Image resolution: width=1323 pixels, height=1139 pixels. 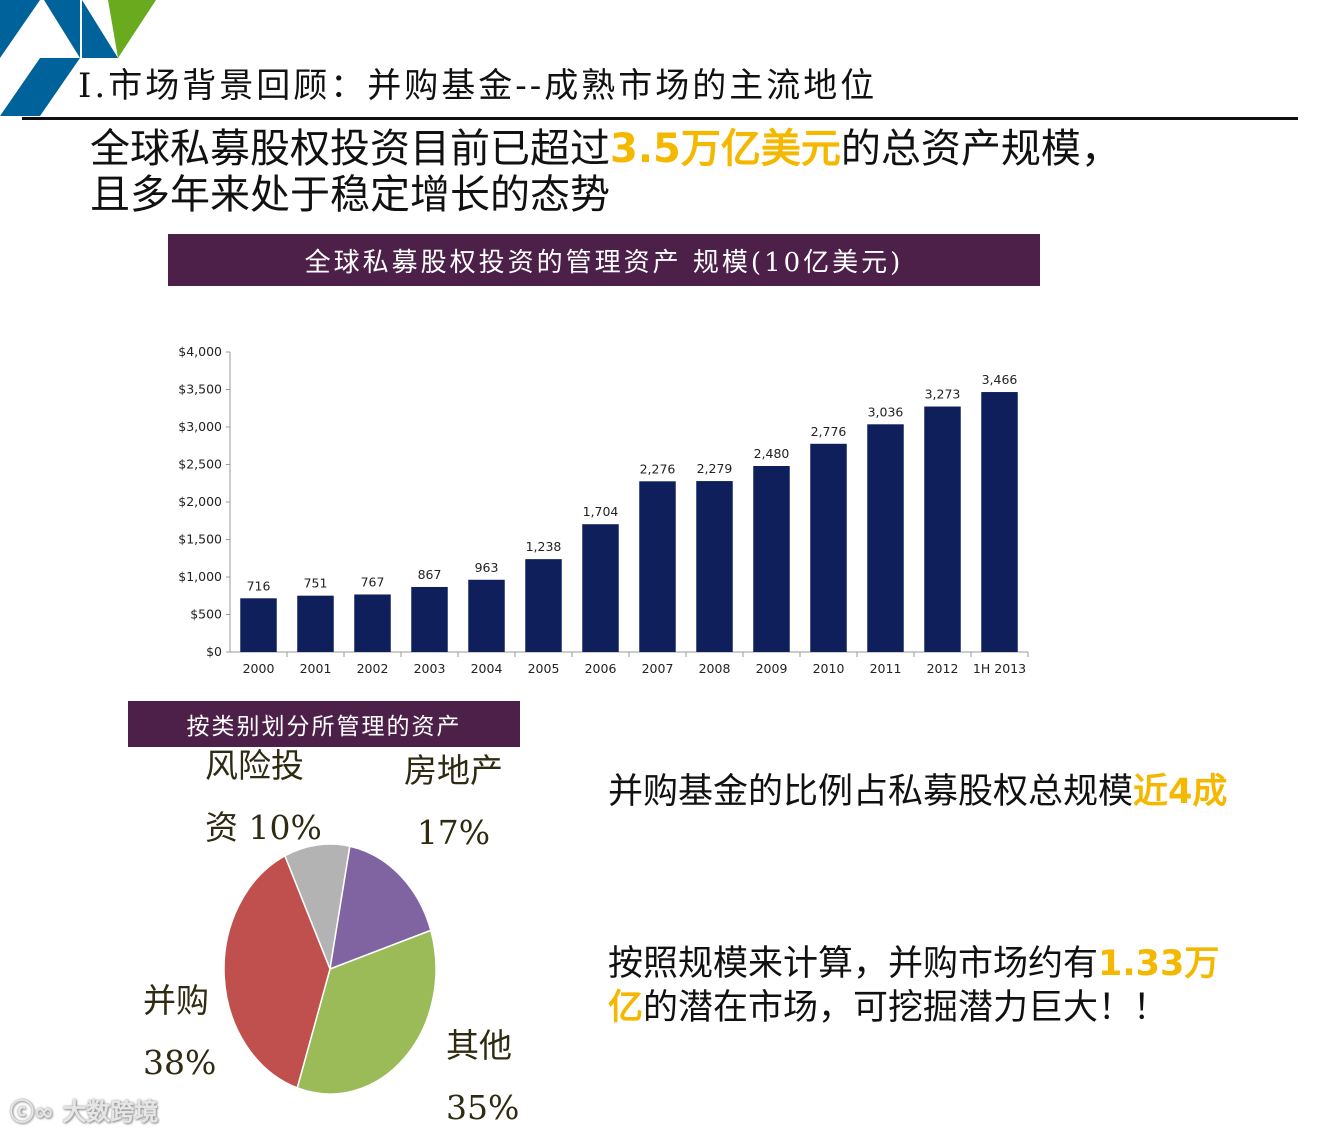 What do you see at coordinates (829, 431) in the screenshot?
I see `bar-value-label: 2,776` at bounding box center [829, 431].